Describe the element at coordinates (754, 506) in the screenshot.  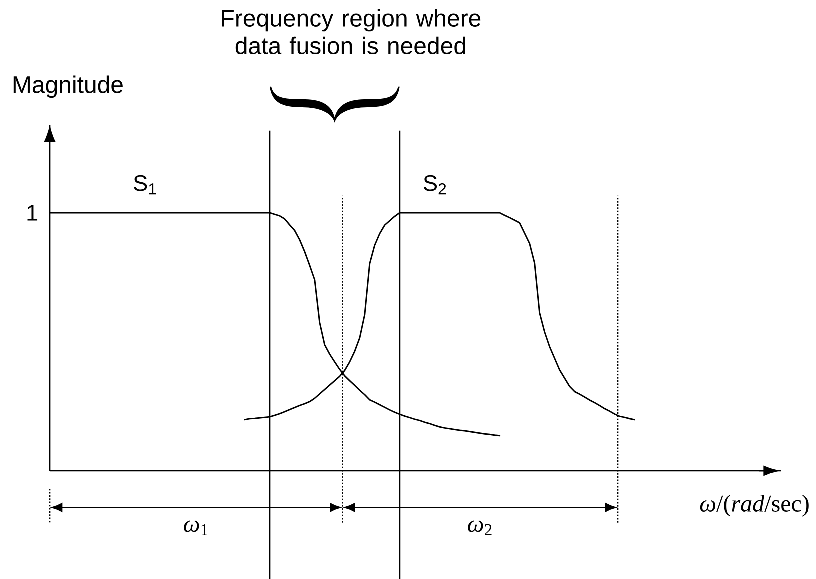
I see `x-axis-title: ω/(rad/sec)` at that location.